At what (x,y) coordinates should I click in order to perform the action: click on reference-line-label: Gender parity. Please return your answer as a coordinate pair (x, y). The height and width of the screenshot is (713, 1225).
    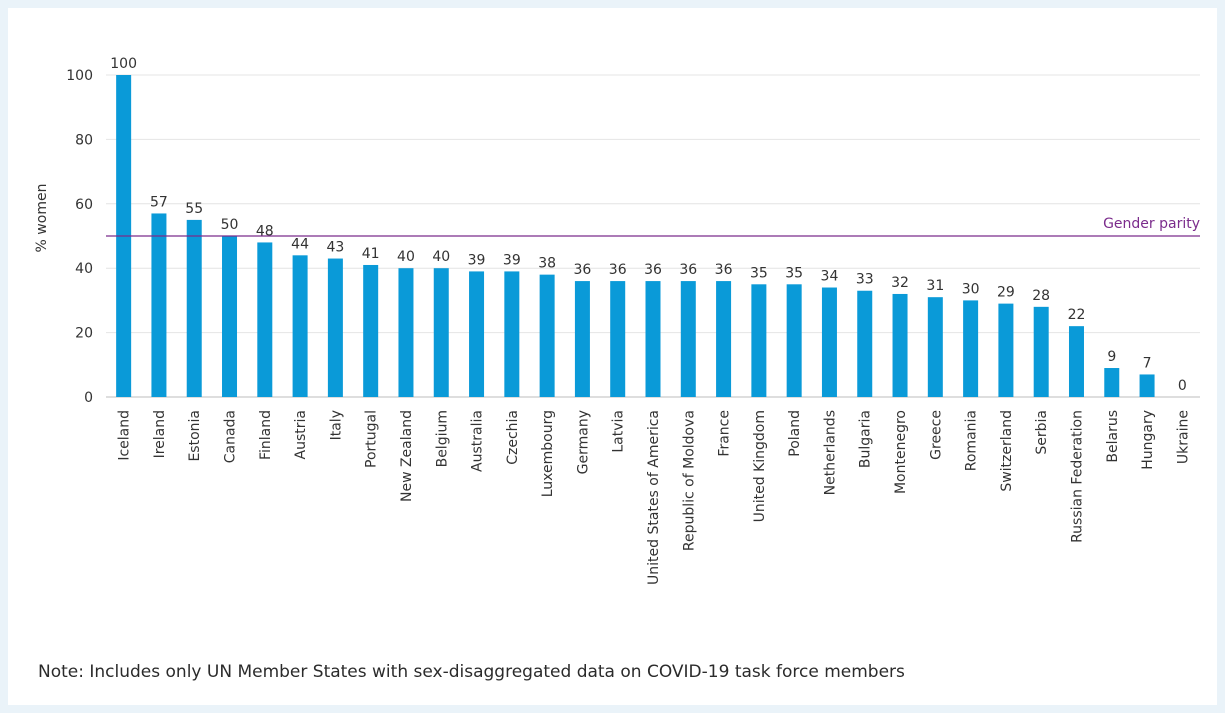
    Looking at the image, I should click on (1151, 224).